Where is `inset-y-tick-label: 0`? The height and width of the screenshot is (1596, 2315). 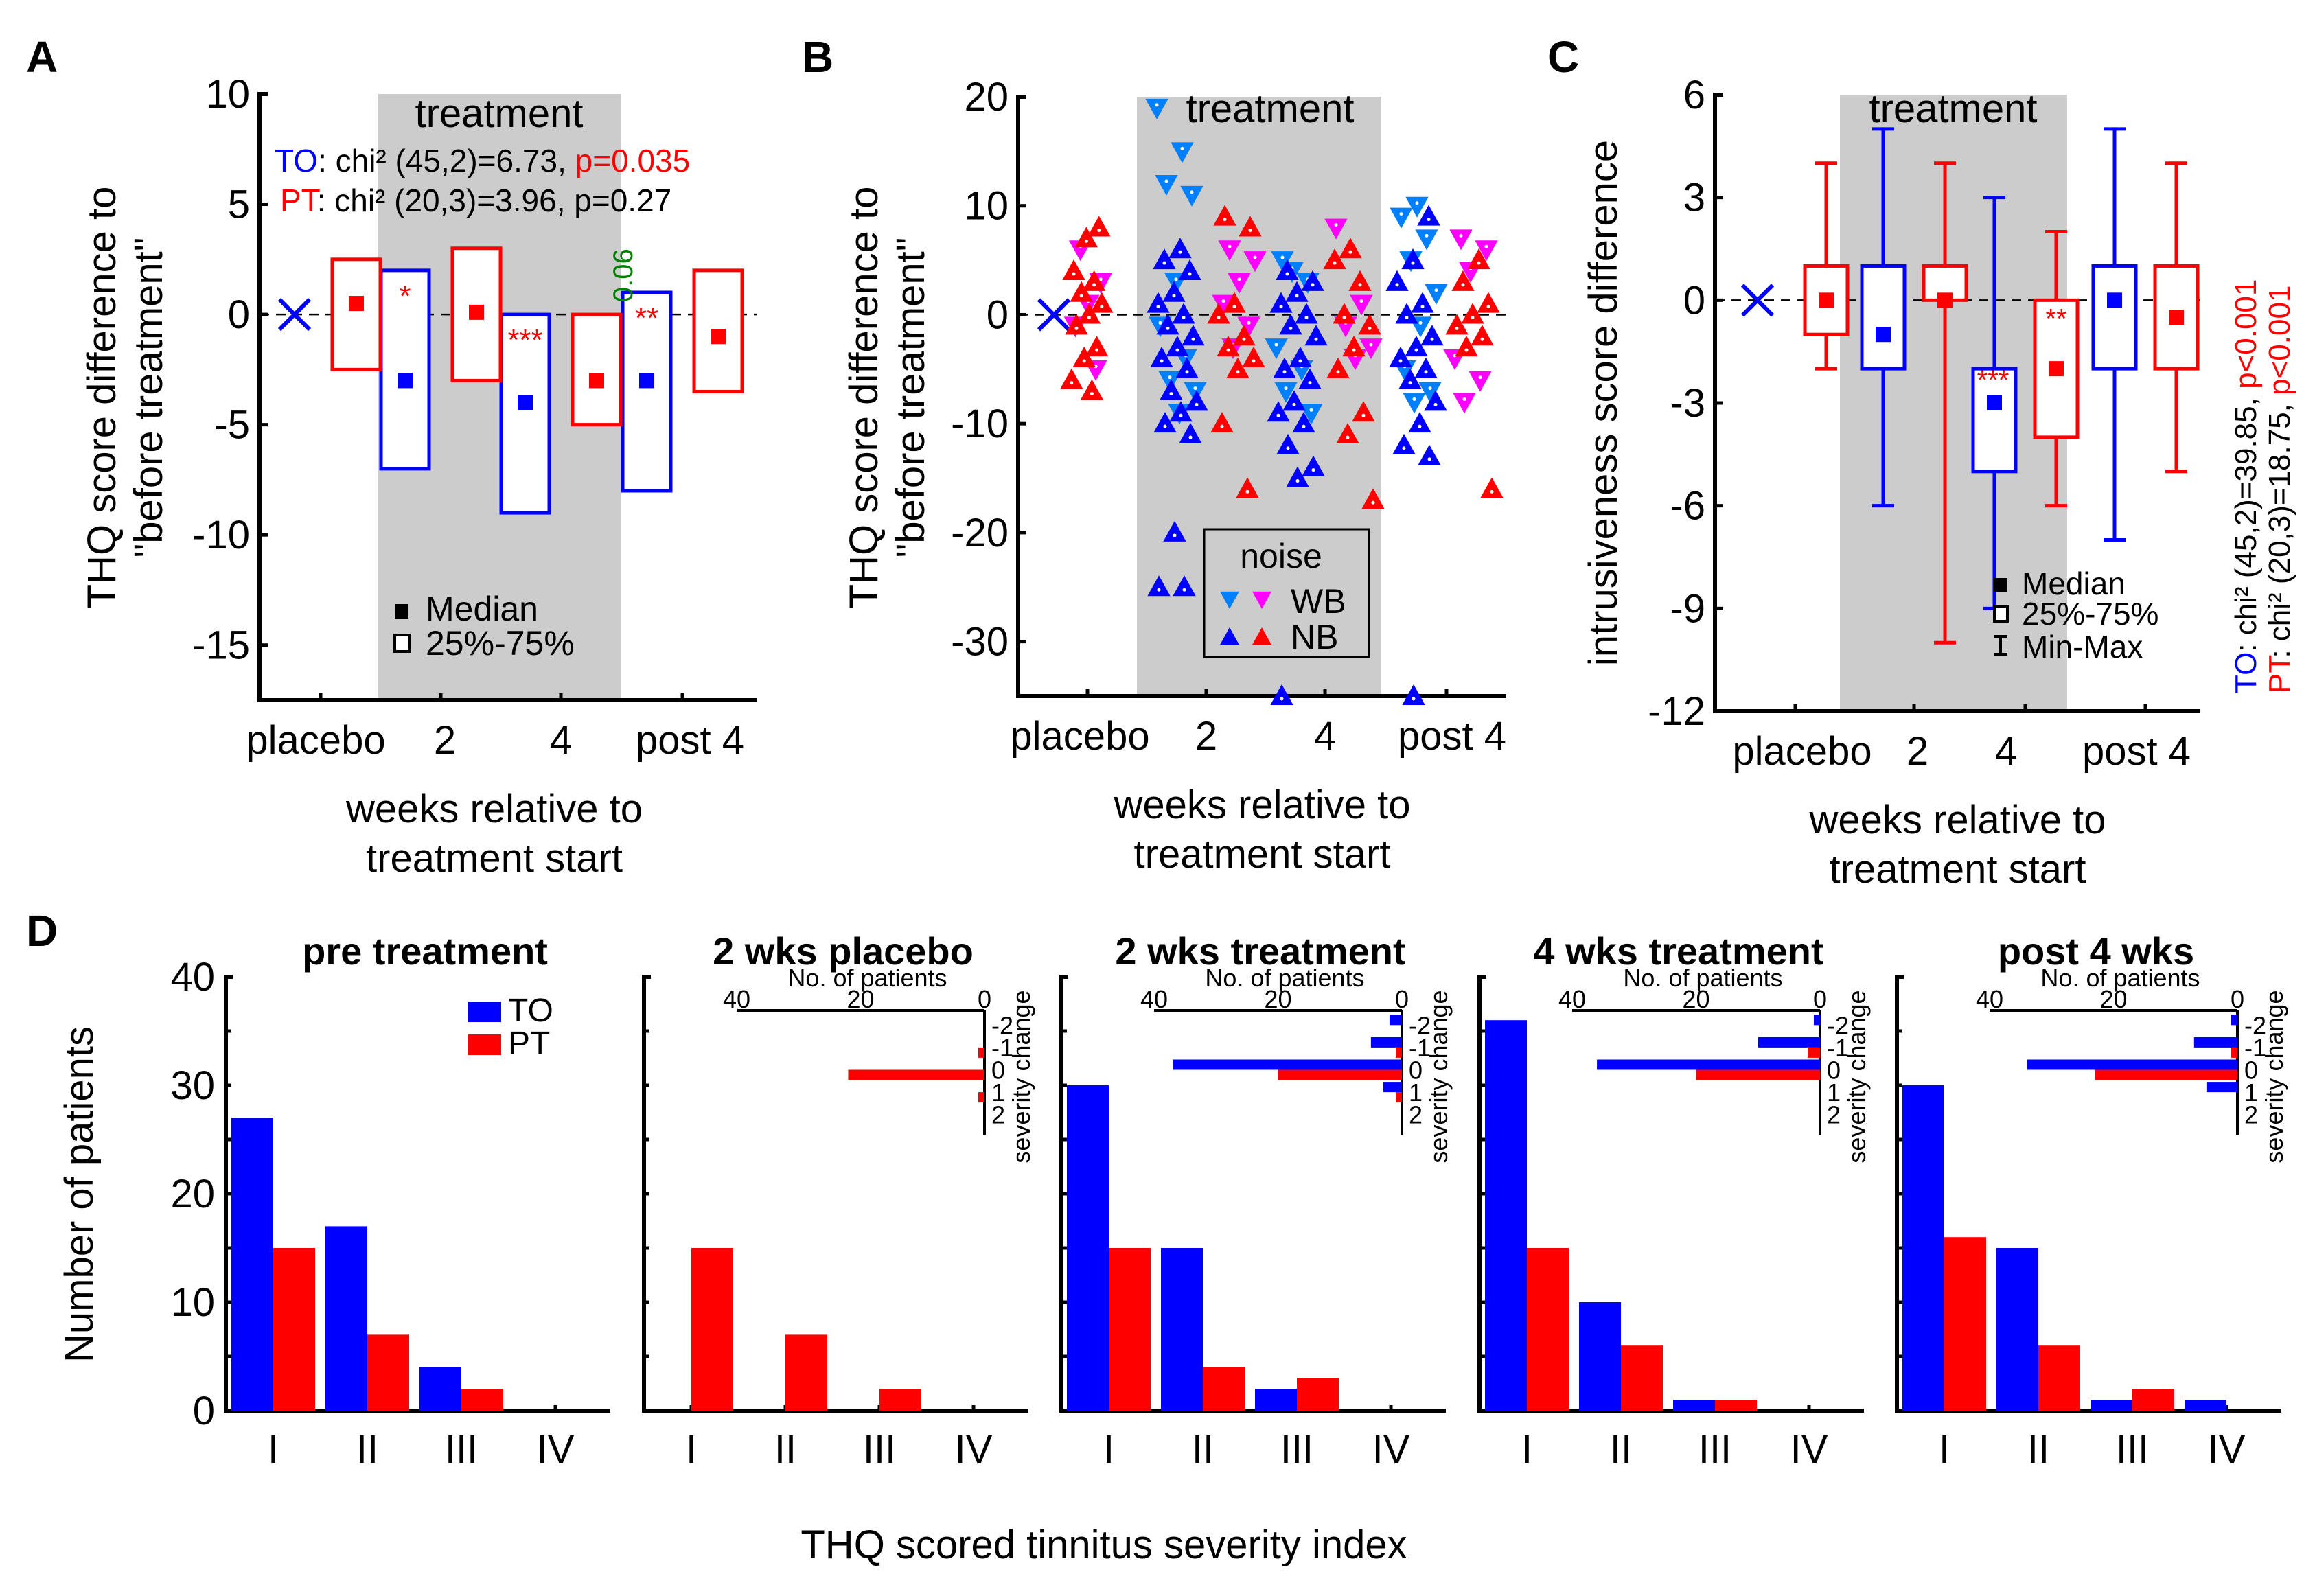 inset-y-tick-label: 0 is located at coordinates (998, 1070).